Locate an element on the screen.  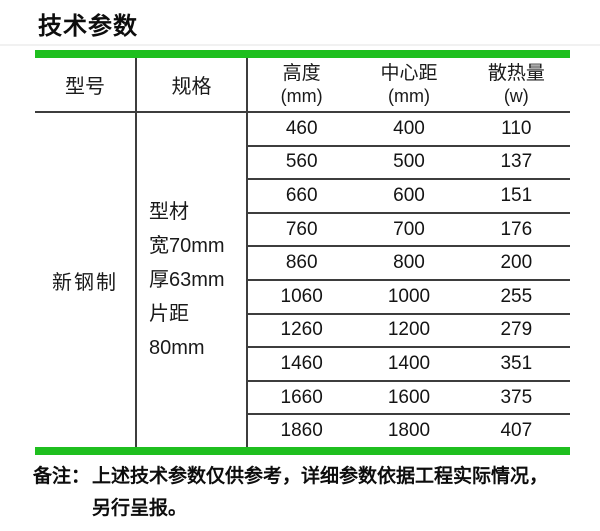
header-height-label: 高度 is located at coordinates (301, 73).